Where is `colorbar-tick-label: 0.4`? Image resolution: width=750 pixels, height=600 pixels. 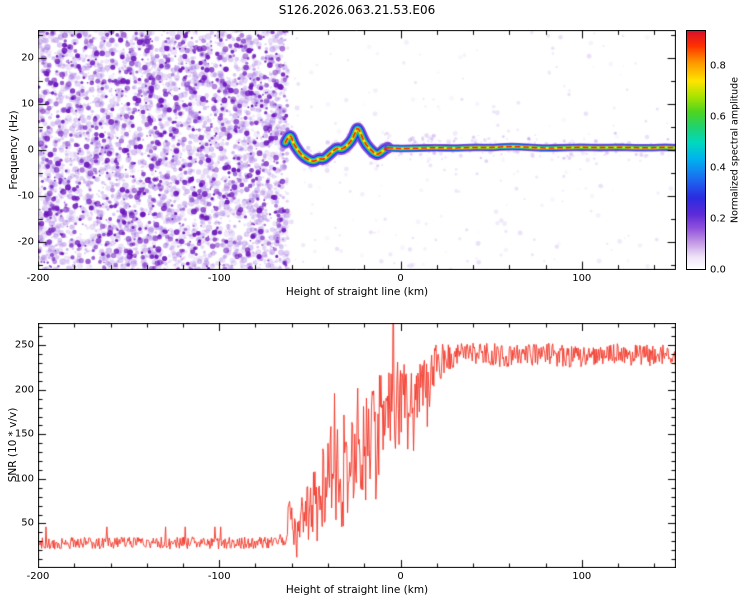
colorbar-tick-label: 0.4 is located at coordinates (718, 168).